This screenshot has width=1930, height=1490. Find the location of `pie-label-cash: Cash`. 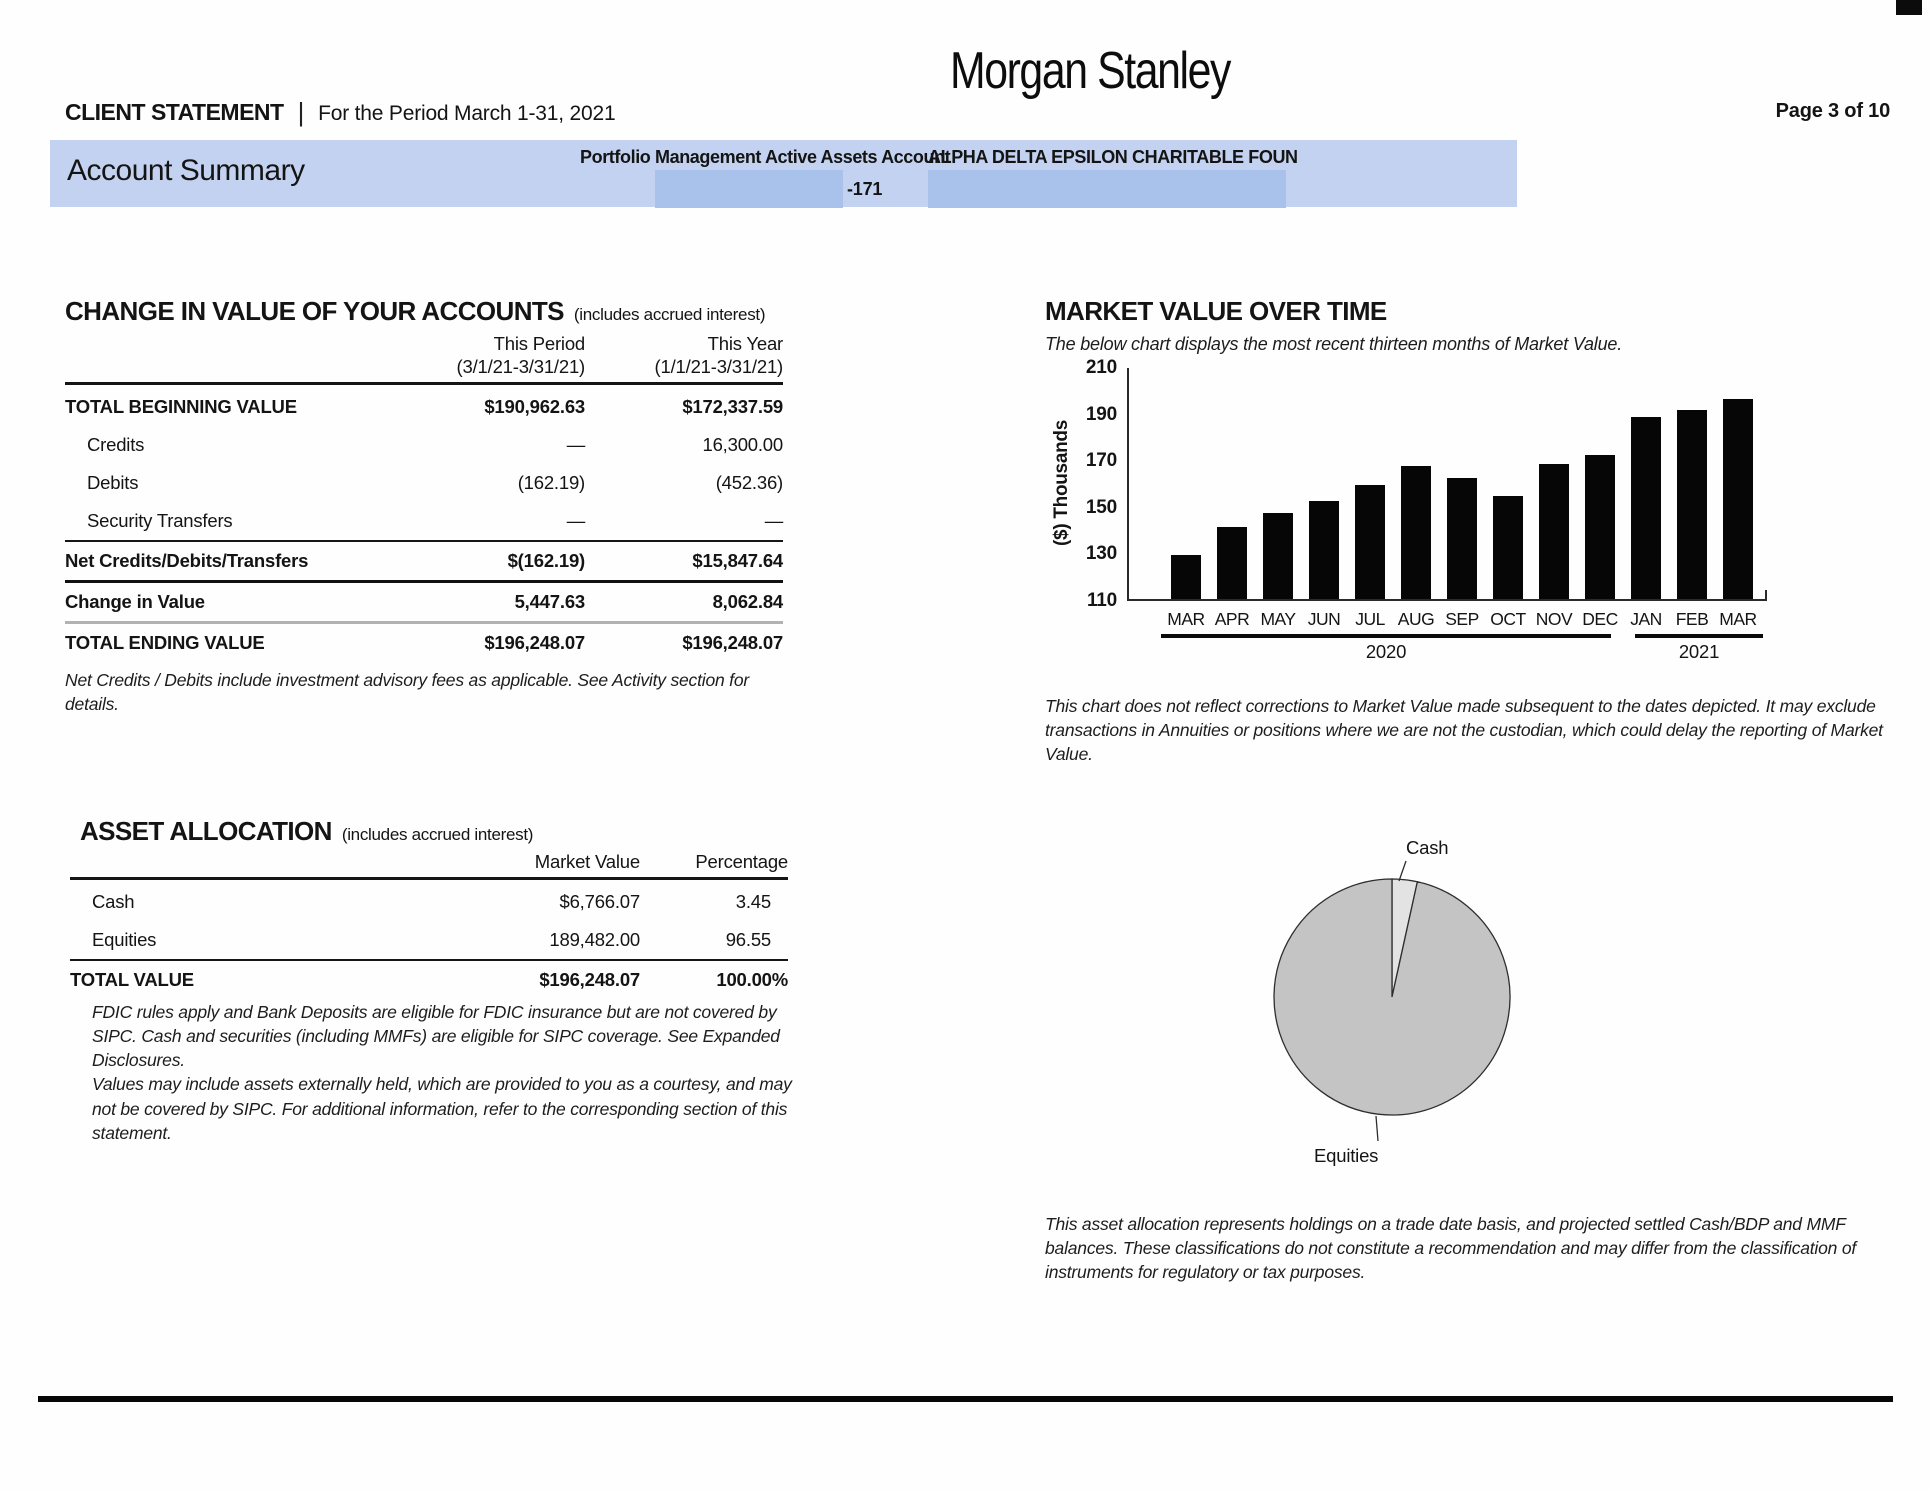

pie-label-cash: Cash is located at coordinates (1427, 847).